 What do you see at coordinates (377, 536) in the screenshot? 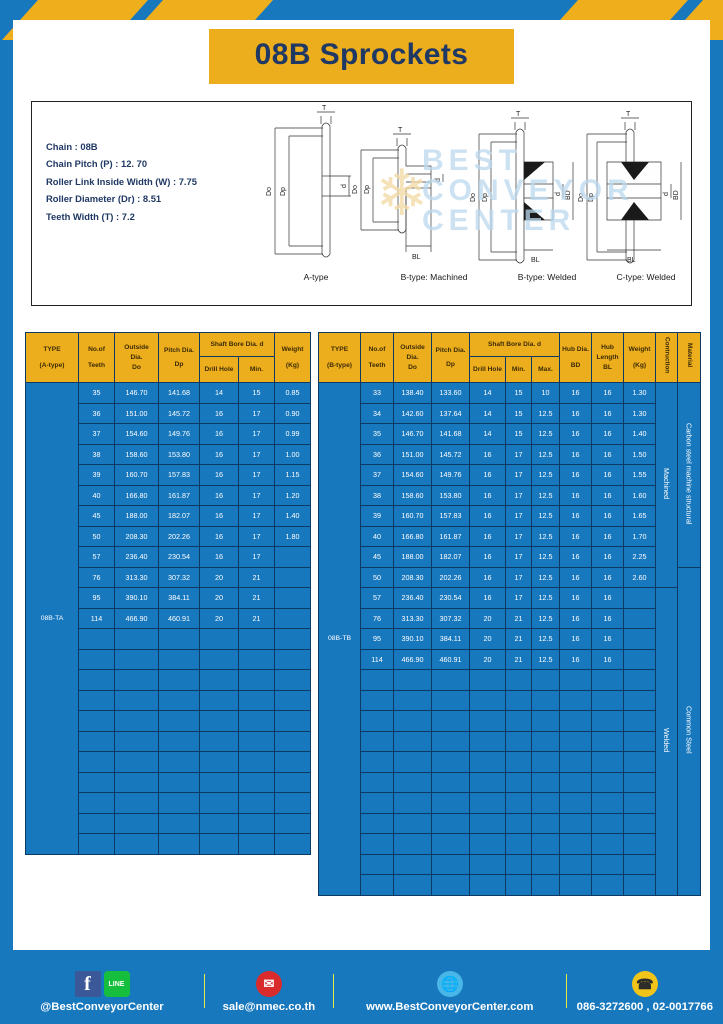
I see `cell-teeth: 40` at bounding box center [377, 536].